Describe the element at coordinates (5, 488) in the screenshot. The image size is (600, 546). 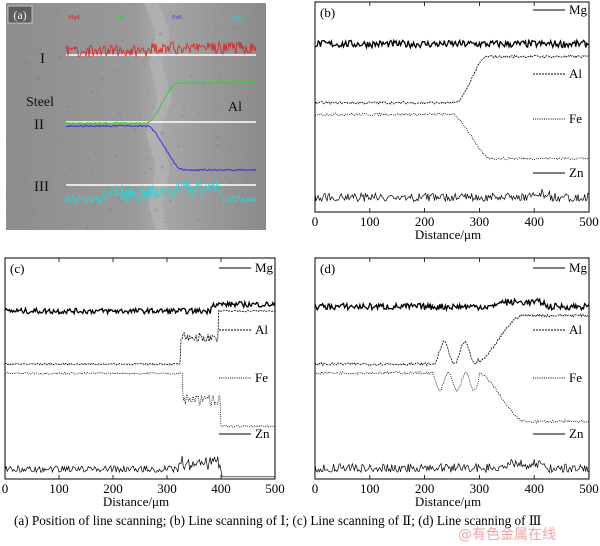
I see `x-tick-label: 0` at that location.